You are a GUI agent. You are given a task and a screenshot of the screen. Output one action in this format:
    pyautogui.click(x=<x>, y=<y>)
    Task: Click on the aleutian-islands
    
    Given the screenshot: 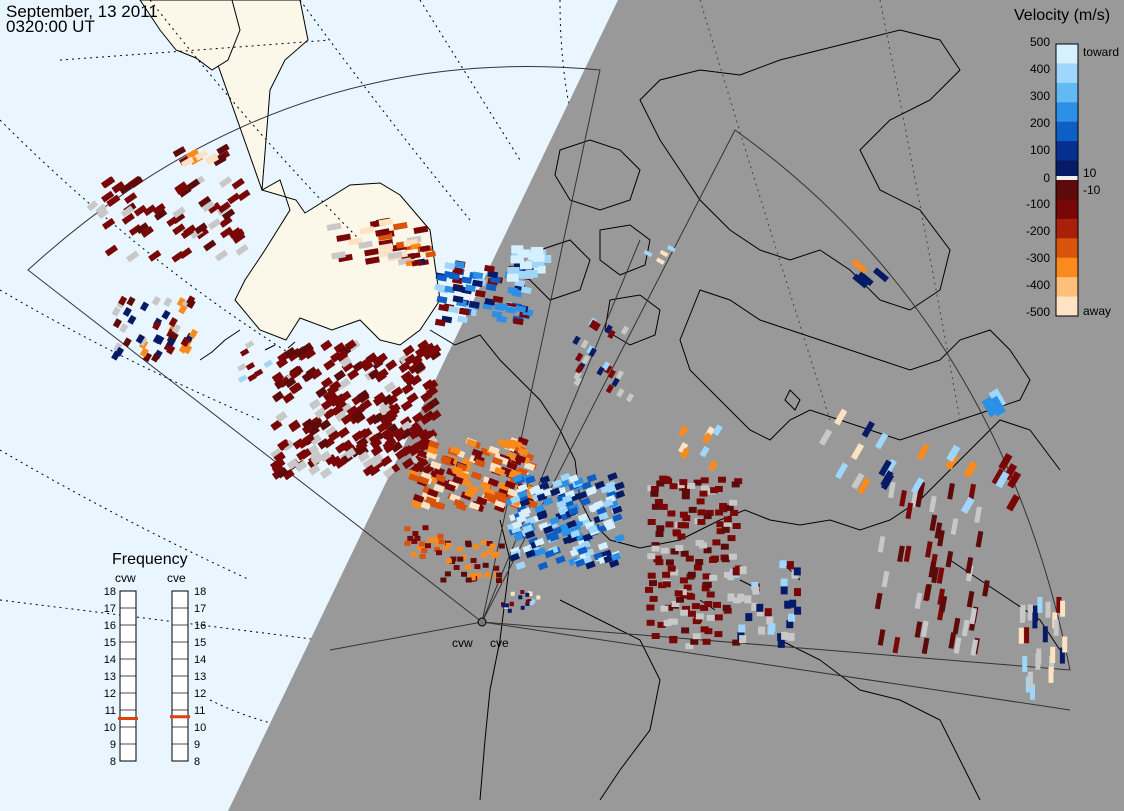 What is the action you would take?
    pyautogui.click(x=247, y=345)
    